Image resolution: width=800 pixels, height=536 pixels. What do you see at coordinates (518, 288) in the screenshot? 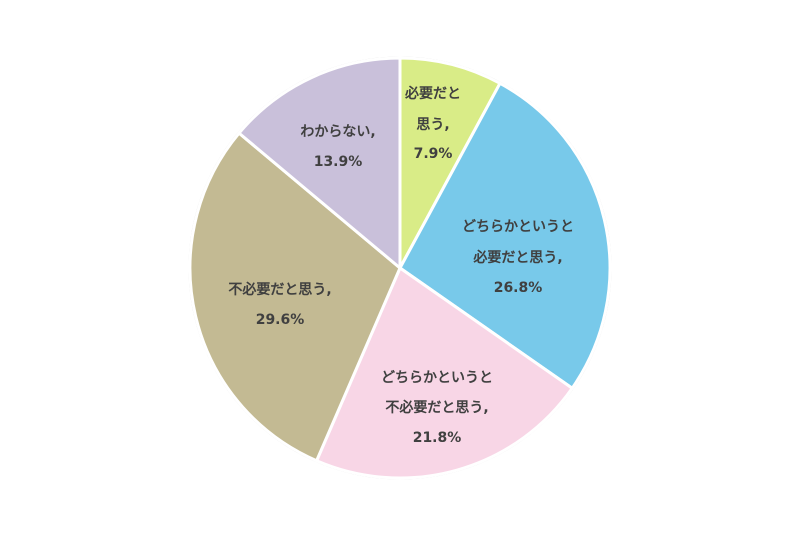
I see `data-label-value: 26.8%` at bounding box center [518, 288].